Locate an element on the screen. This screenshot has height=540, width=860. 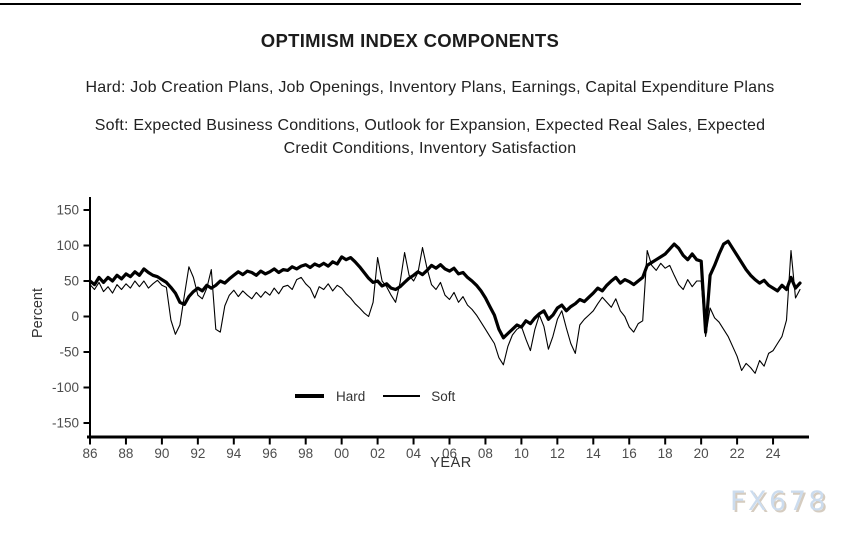
x-tick-label: 86 is located at coordinates (89, 453).